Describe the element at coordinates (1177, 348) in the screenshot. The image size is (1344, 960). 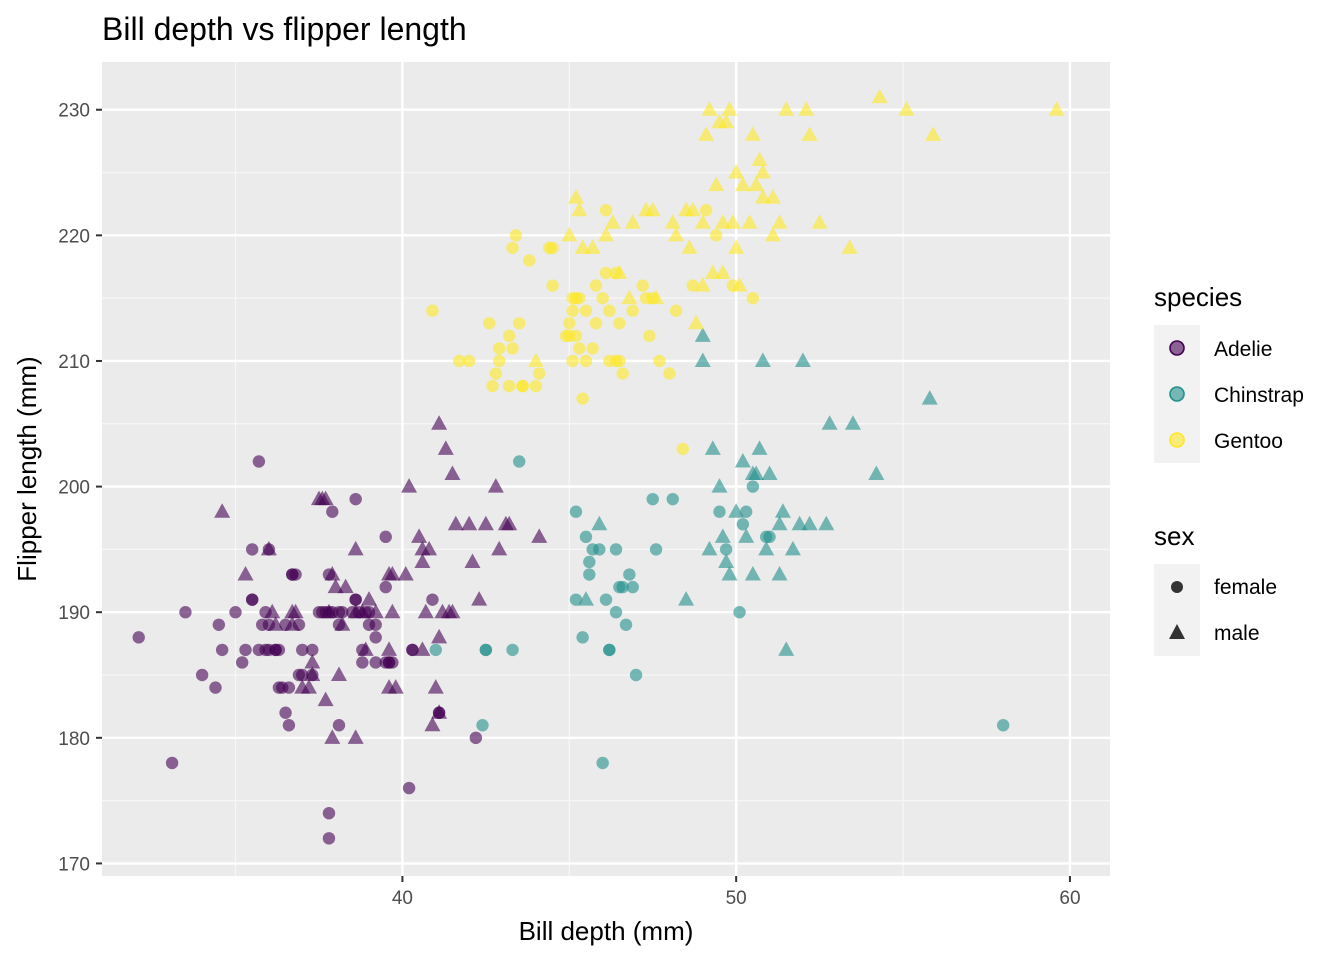
I see `legend-key-adelie` at that location.